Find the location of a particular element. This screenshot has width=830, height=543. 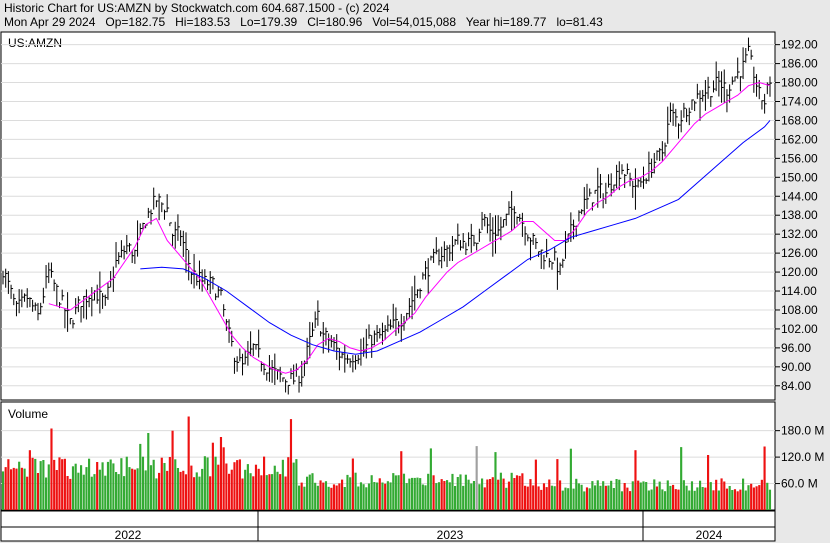

volume-tick-label: 180.0 M is located at coordinates (802, 431).